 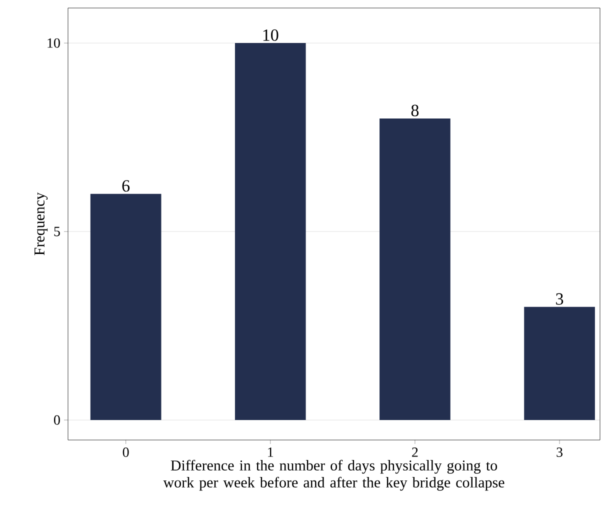 What do you see at coordinates (560, 299) in the screenshot?
I see `data-label: 3` at bounding box center [560, 299].